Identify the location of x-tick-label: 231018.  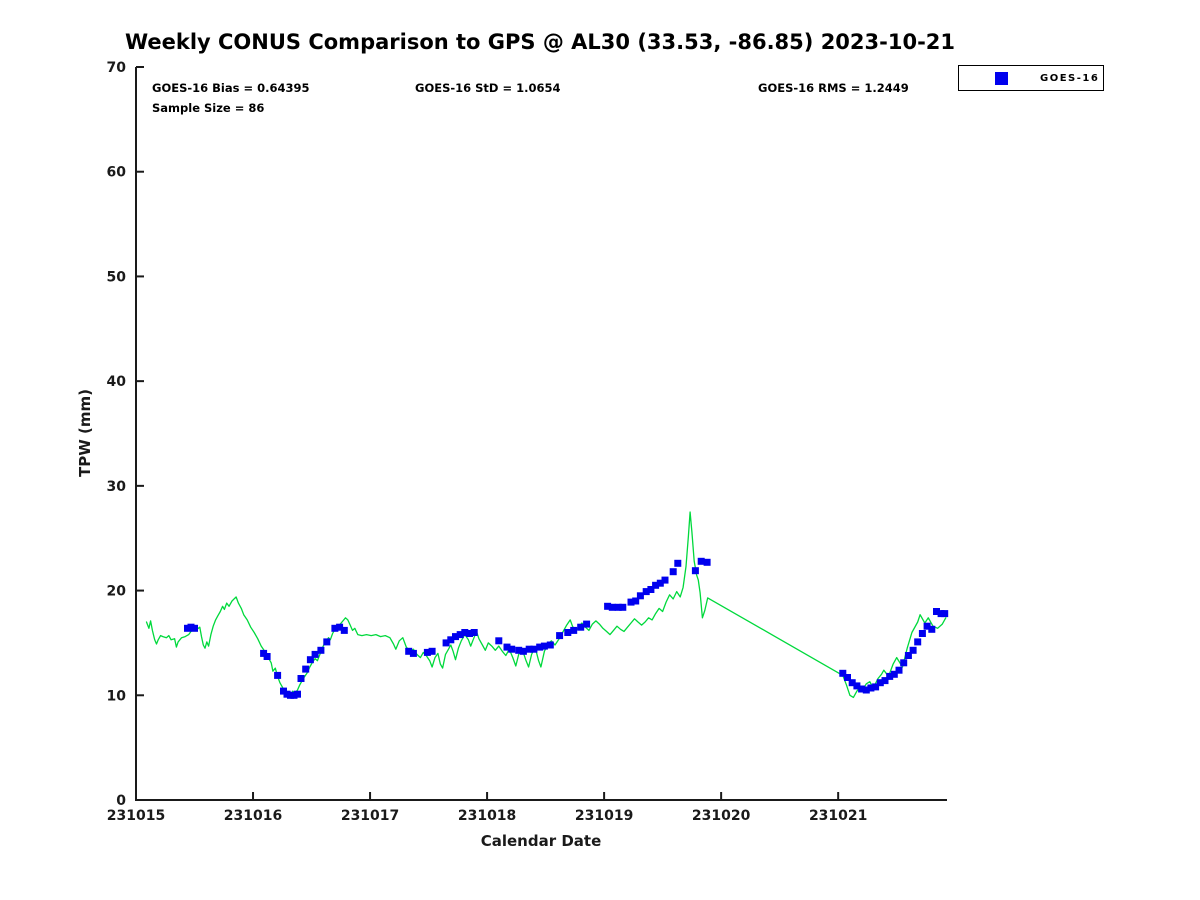
(487, 816).